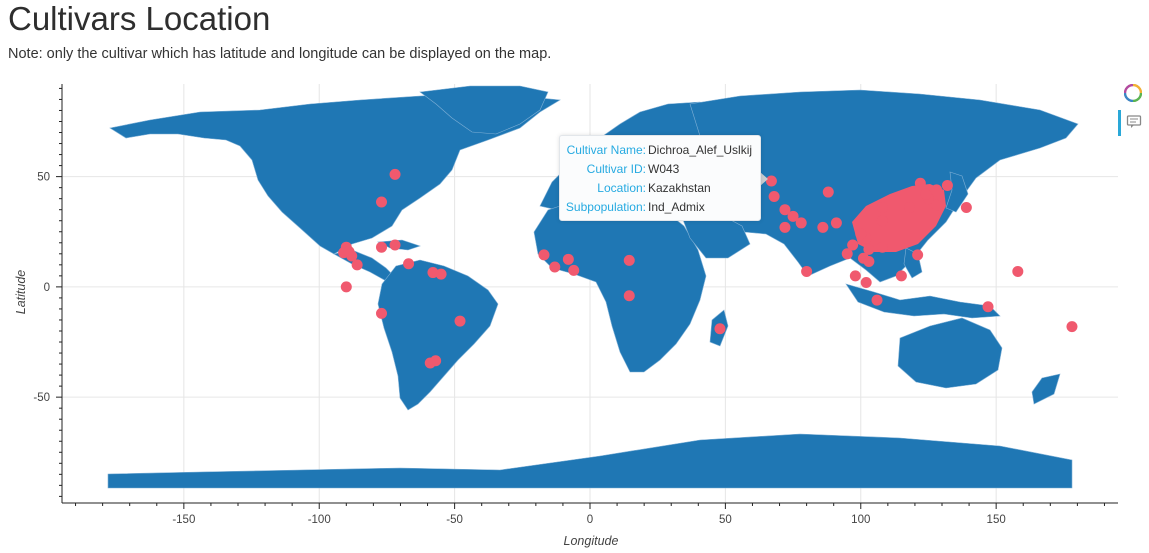  What do you see at coordinates (590, 461) in the screenshot?
I see `antarctica-shape` at bounding box center [590, 461].